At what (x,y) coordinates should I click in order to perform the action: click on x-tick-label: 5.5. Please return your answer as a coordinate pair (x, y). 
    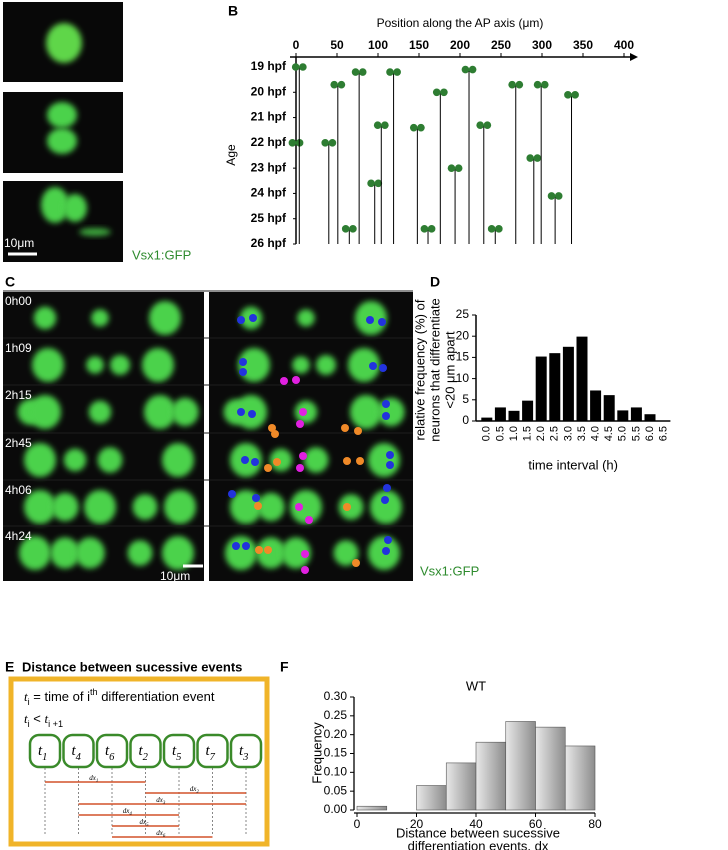
    Looking at the image, I should click on (636, 433).